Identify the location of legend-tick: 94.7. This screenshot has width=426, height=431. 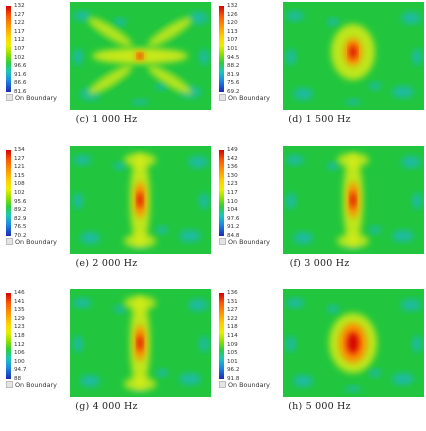
(20, 370).